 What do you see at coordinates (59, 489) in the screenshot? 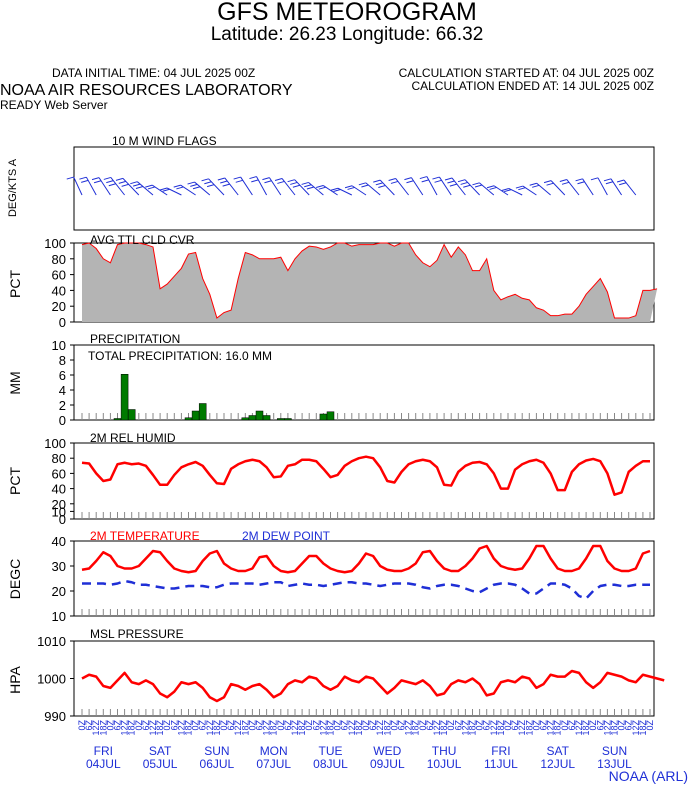
I see `humid-ytick-label: 40` at bounding box center [59, 489].